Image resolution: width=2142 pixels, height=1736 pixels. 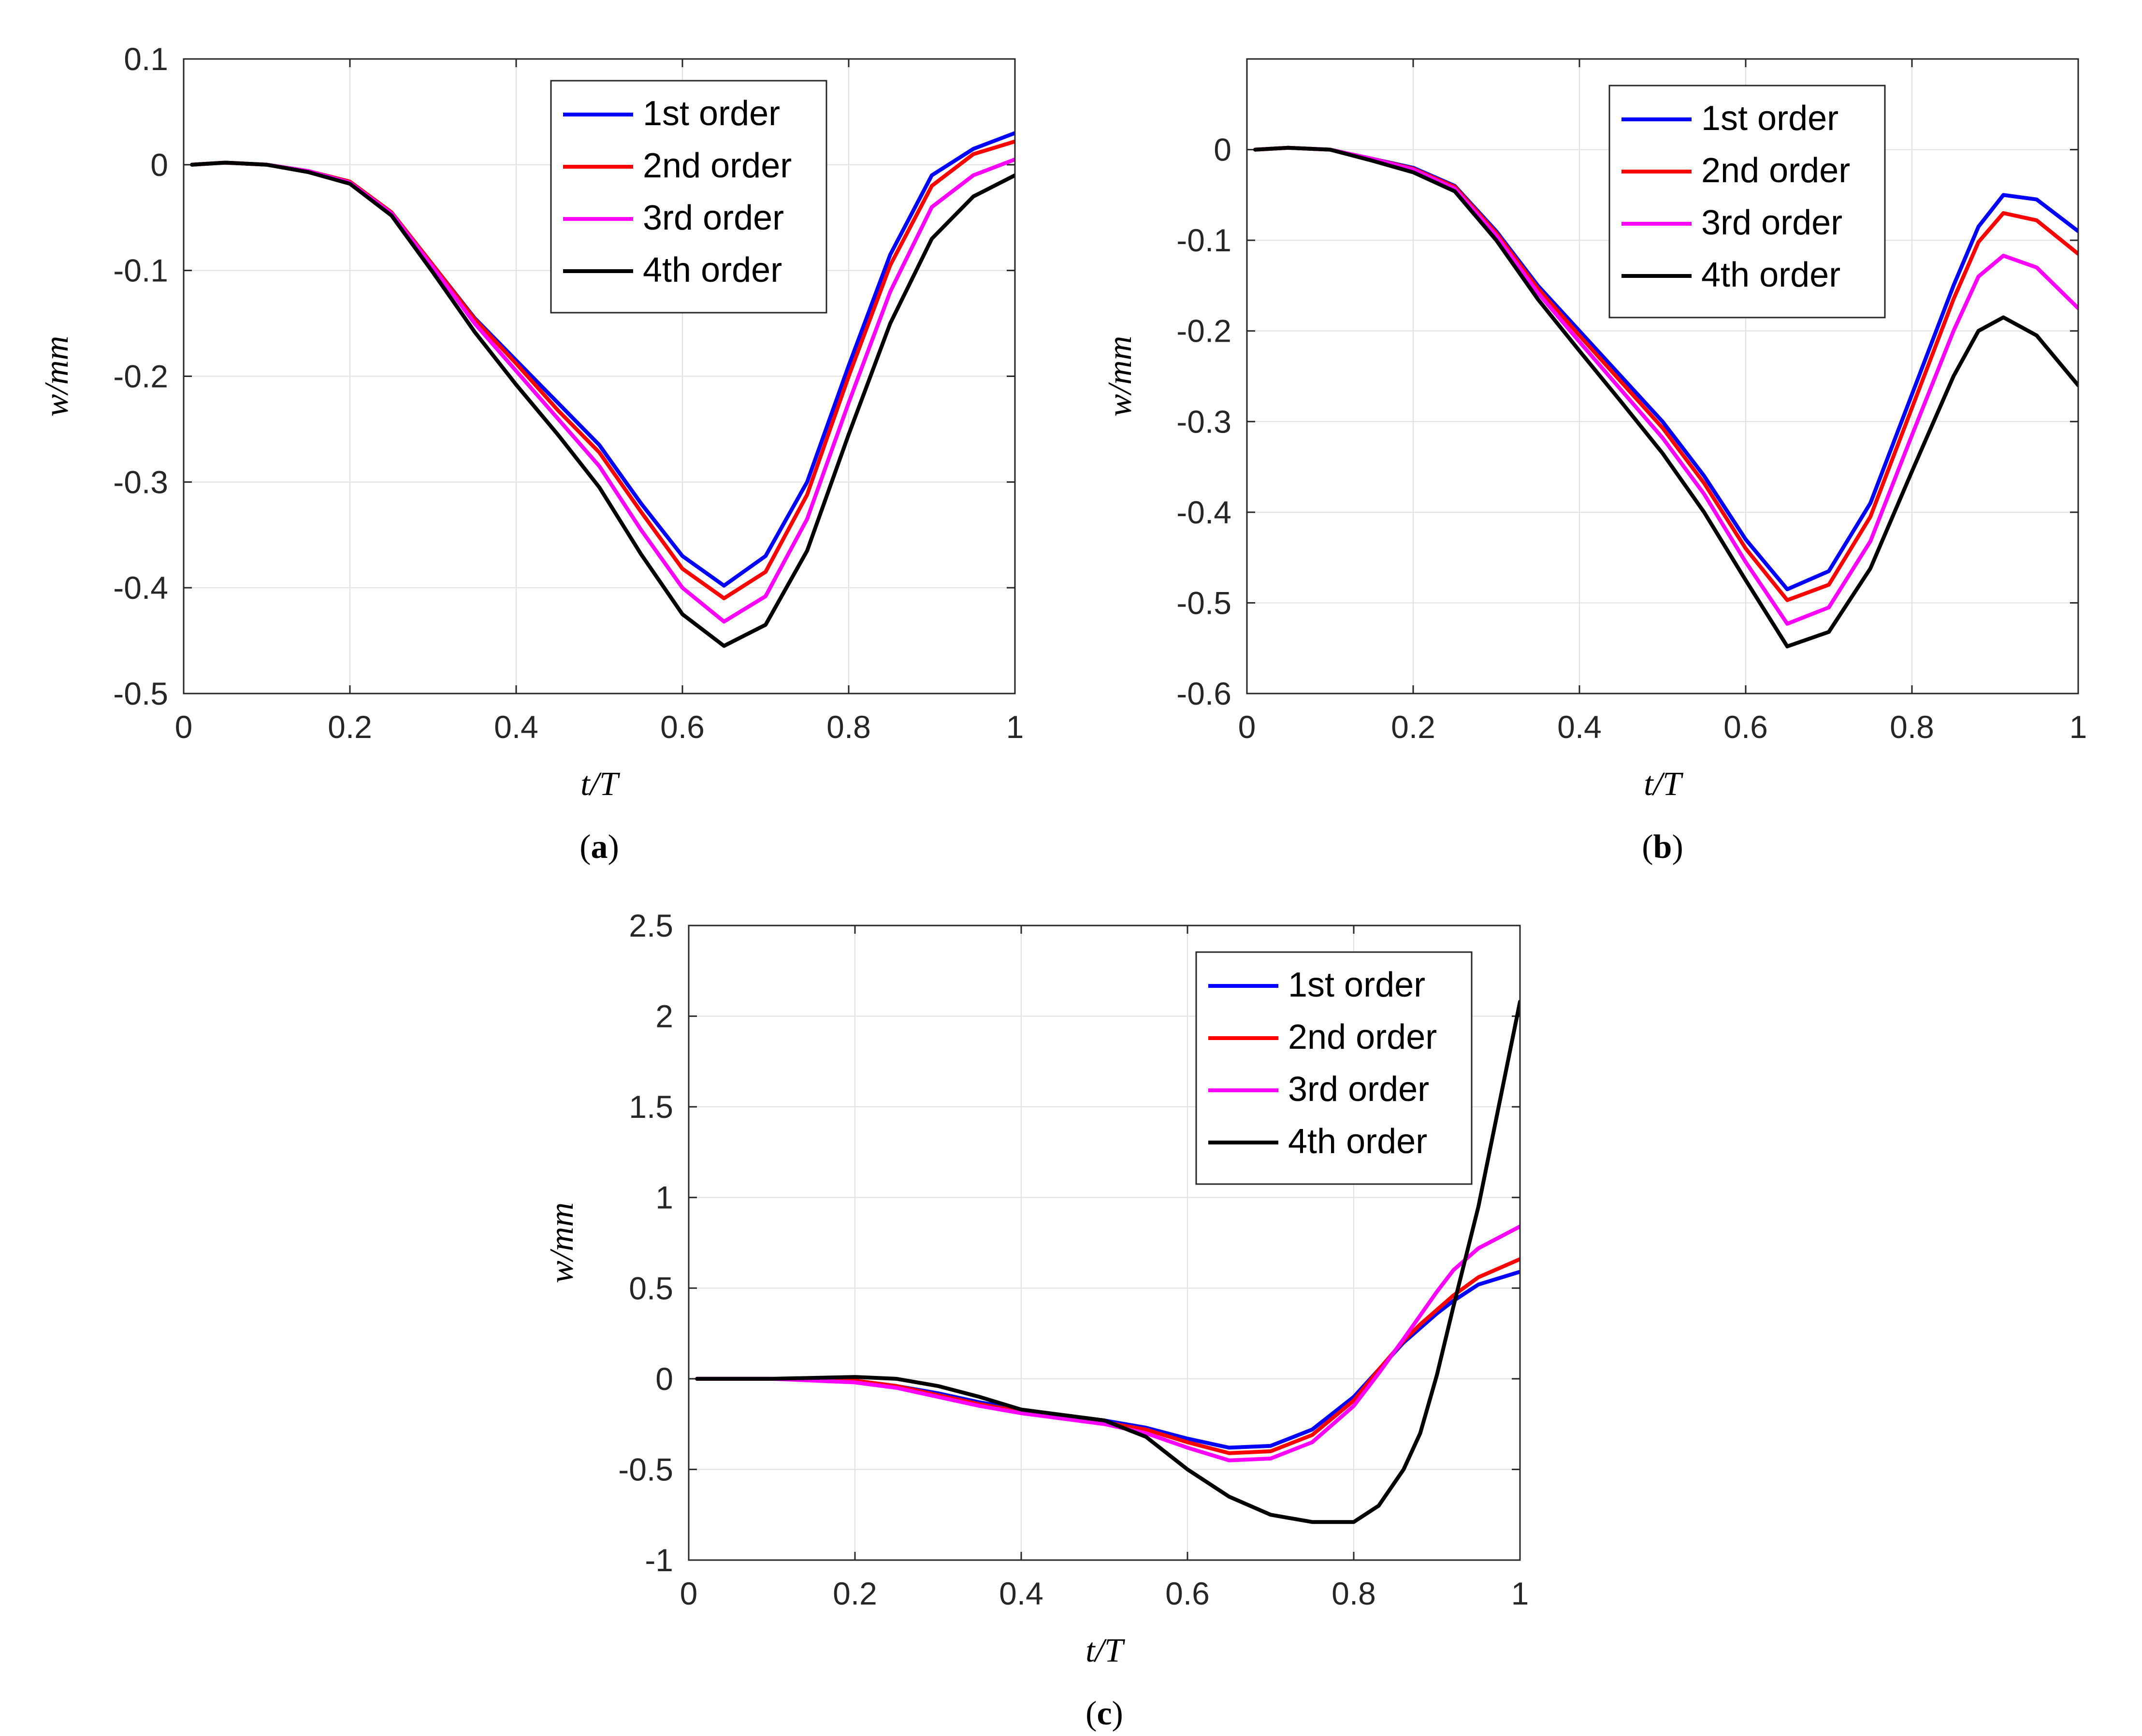 I want to click on y-tick-label: 1, so click(x=664, y=1197).